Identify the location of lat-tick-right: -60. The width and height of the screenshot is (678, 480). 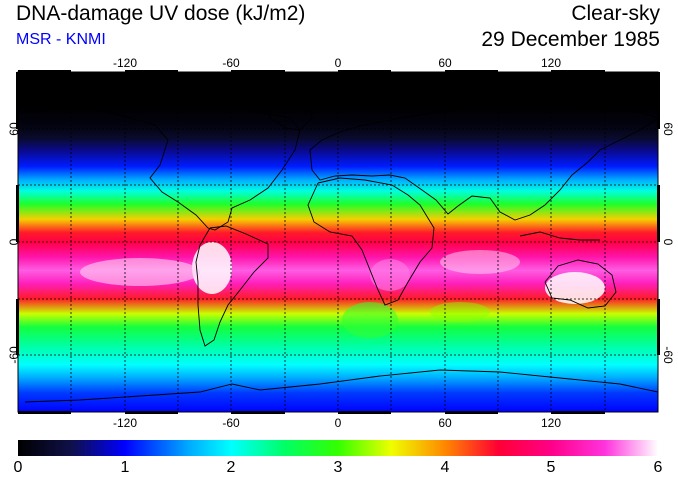
(668, 355).